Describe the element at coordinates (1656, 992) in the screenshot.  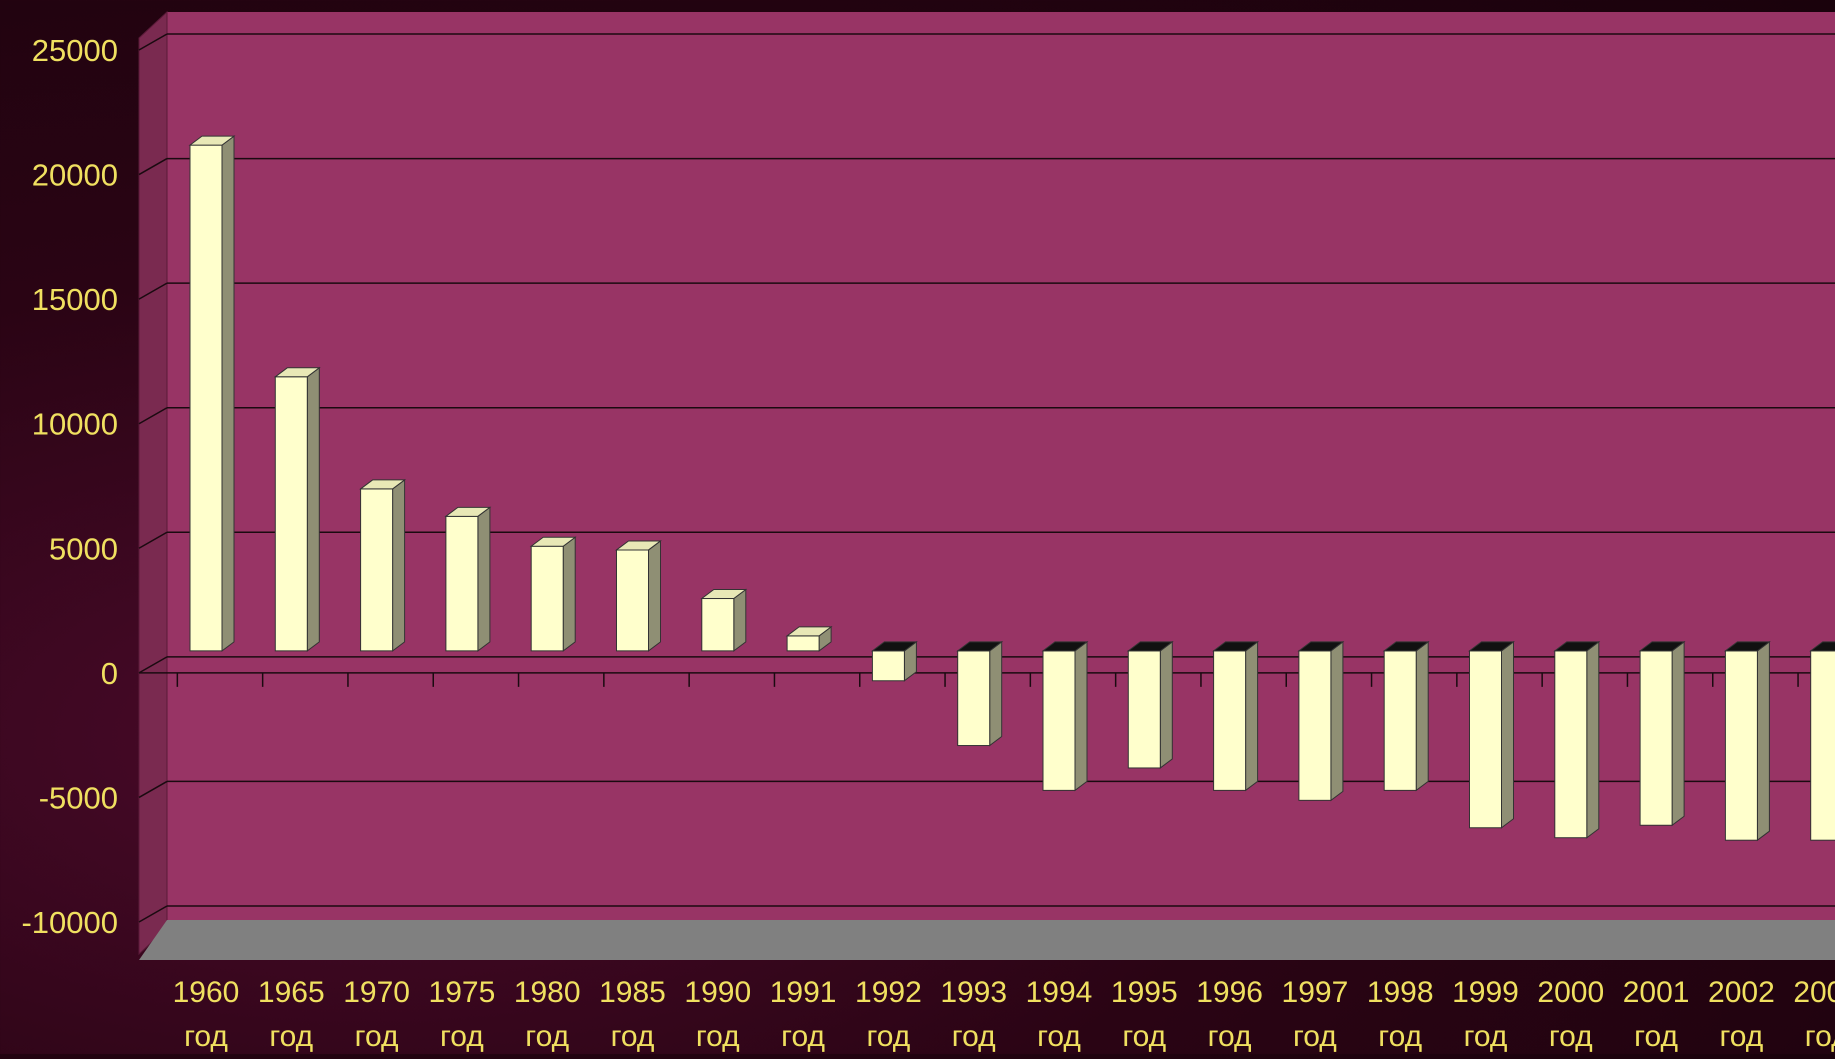
I see `x-tick-label-year: 2001` at that location.